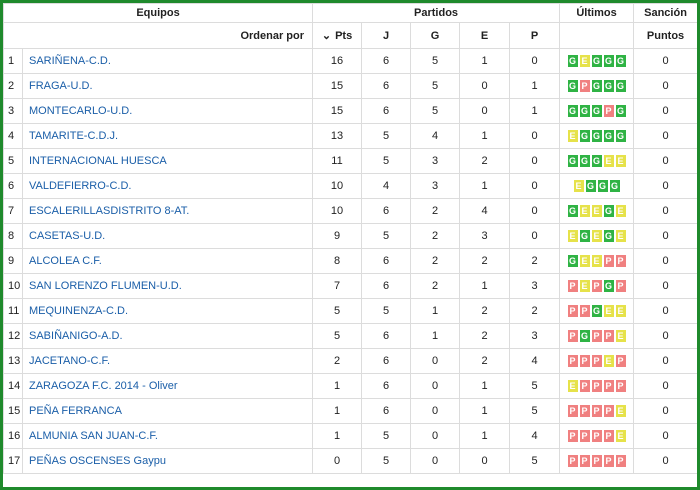  What do you see at coordinates (435, 161) in the screenshot?
I see `won-cell: 3` at bounding box center [435, 161].